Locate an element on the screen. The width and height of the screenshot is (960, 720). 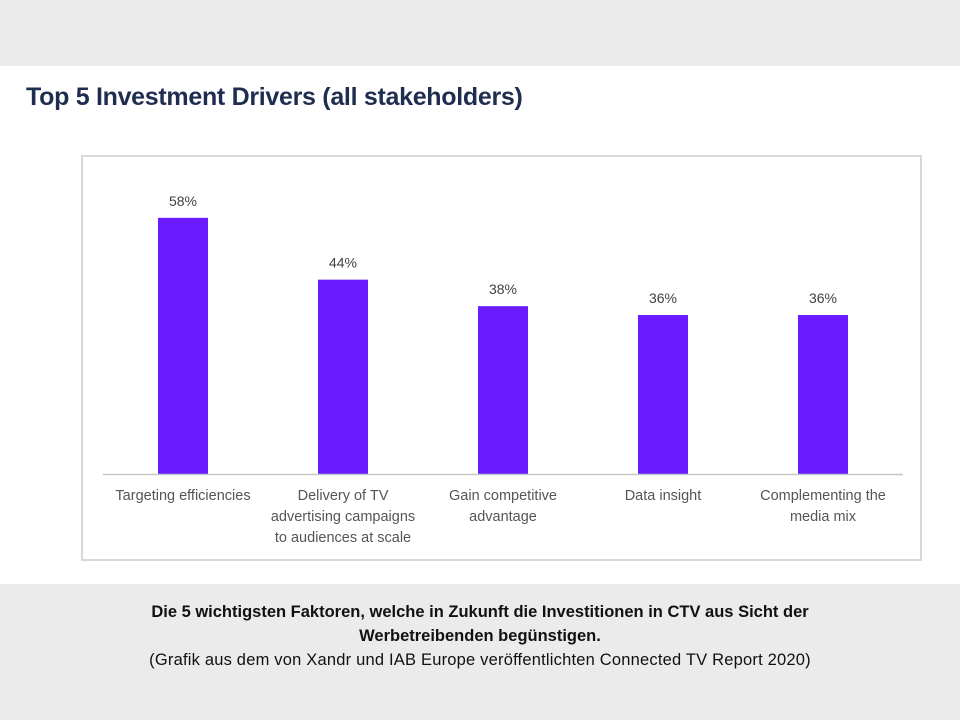
data-label-1: 58% is located at coordinates (183, 201).